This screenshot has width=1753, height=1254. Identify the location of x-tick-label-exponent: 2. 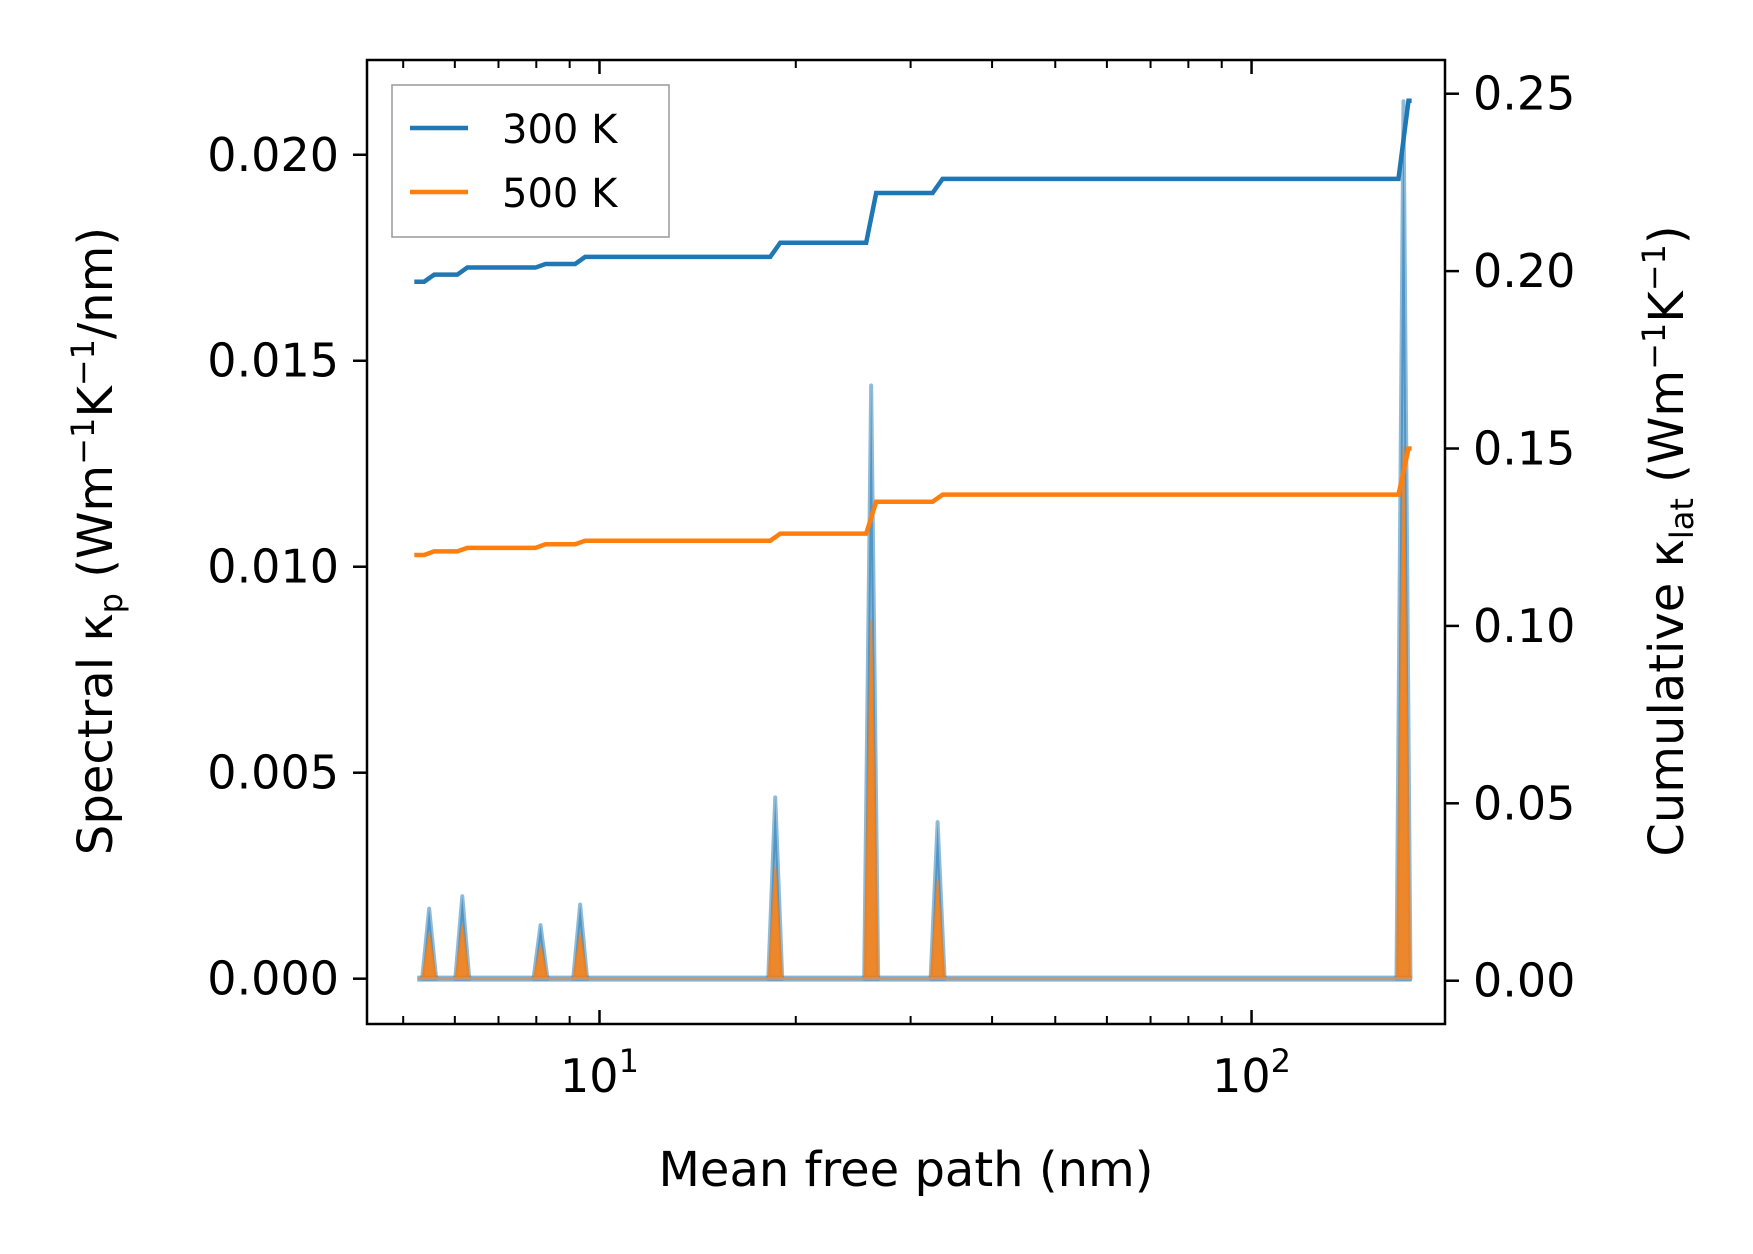
(1281, 1061).